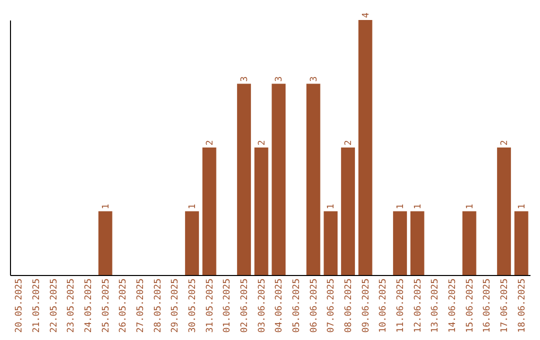  Describe the element at coordinates (314, 305) in the screenshot. I see `x-tick-label: 06.06.2025` at that location.